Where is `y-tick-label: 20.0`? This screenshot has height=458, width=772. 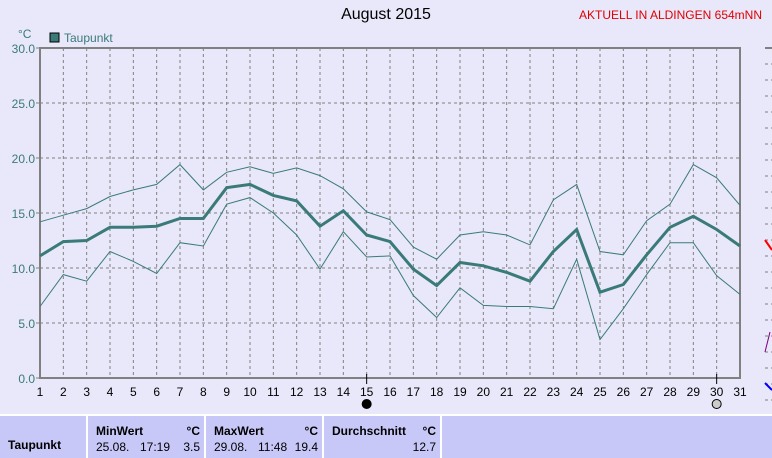 y-tick-label: 20.0 is located at coordinates (24, 159).